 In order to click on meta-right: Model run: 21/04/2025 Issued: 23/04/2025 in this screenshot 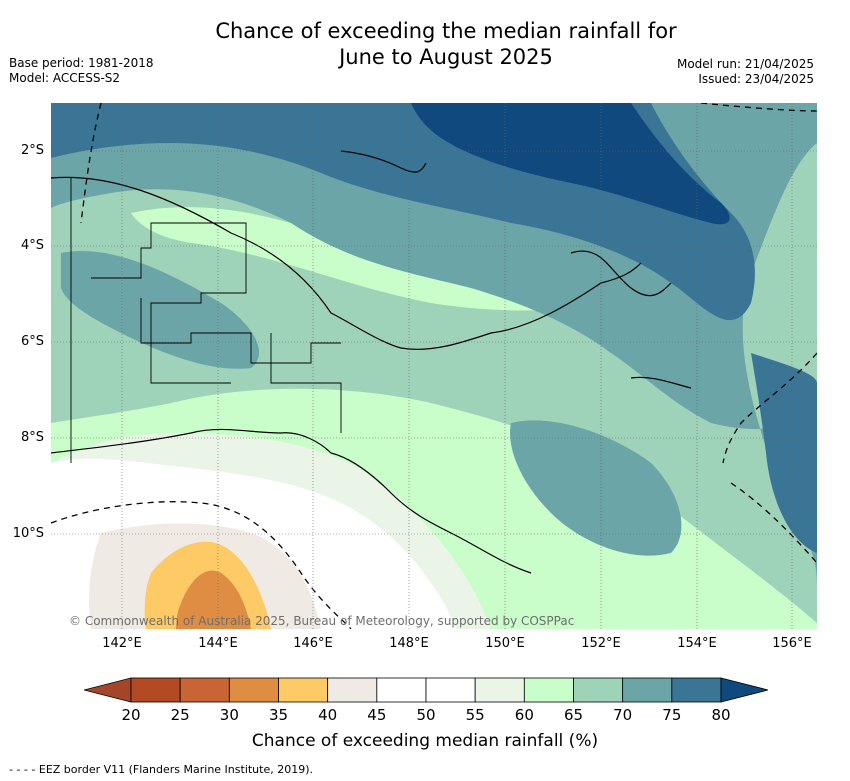, I will do `click(745, 72)`.